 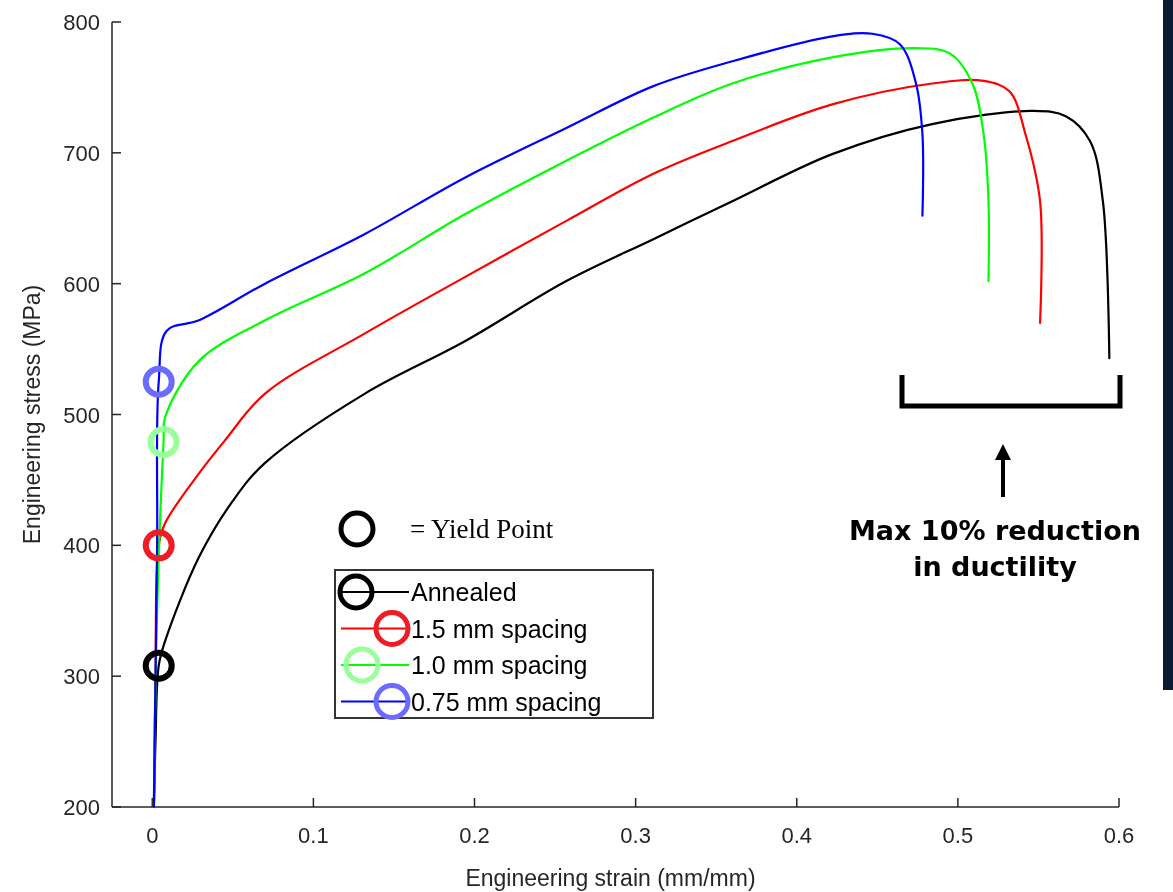 I want to click on x-tick-label: 0.5, so click(x=958, y=835).